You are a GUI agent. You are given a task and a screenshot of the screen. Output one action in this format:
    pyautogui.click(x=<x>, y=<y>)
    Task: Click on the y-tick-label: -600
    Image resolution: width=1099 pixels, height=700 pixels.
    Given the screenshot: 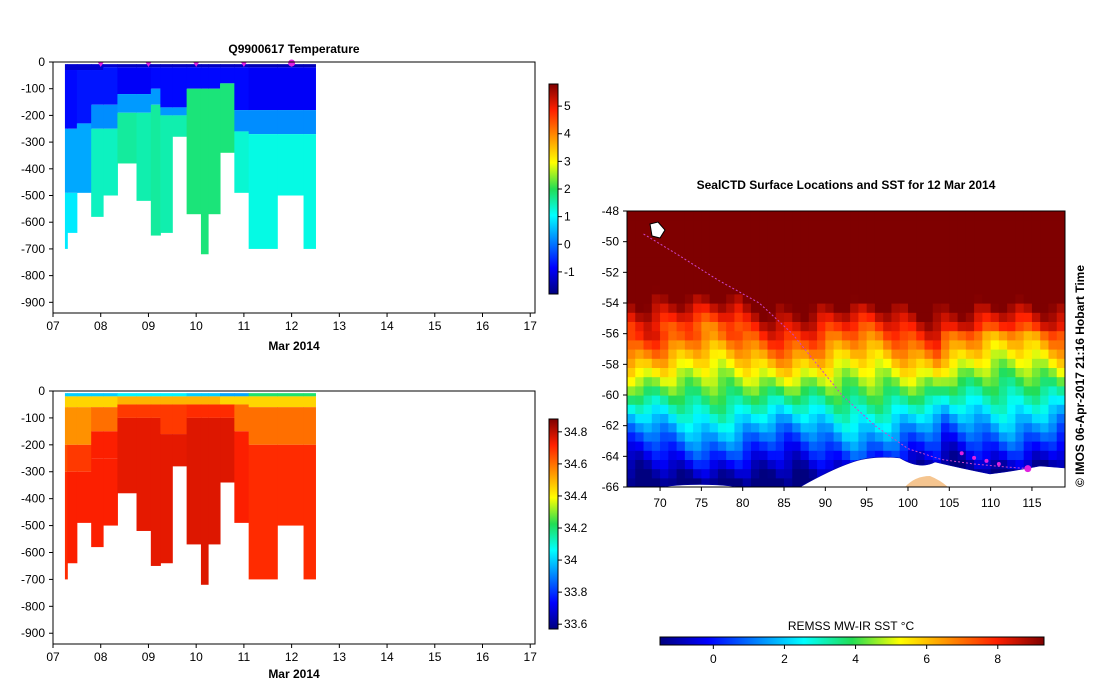 What is the action you would take?
    pyautogui.click(x=33, y=222)
    